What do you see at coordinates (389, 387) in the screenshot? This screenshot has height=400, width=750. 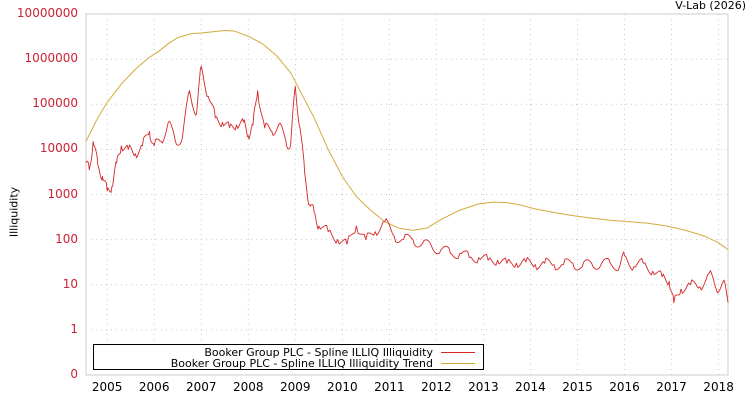 I see `x-tick-label: 2011` at bounding box center [389, 387].